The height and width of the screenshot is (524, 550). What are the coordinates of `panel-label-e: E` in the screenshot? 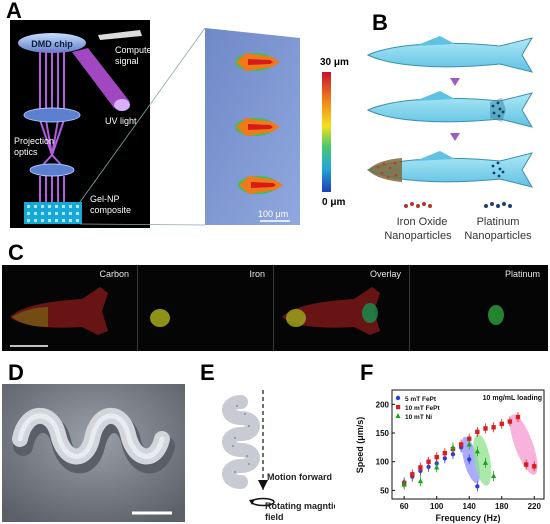 It's located at (207, 372).